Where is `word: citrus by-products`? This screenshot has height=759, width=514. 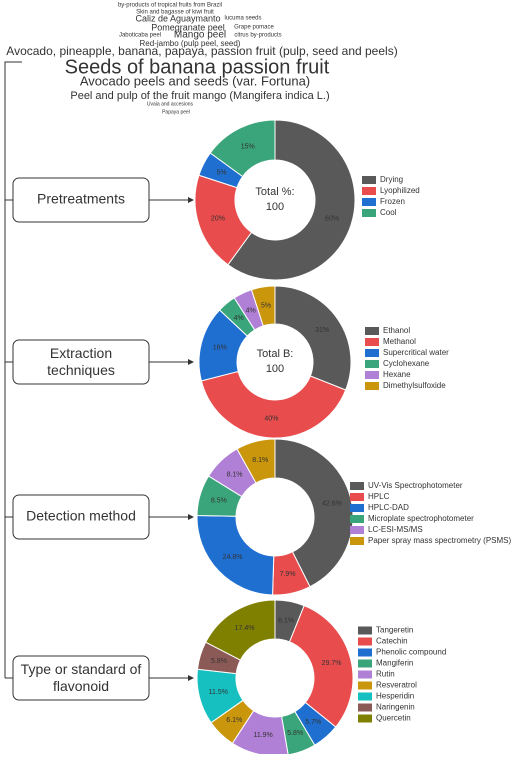
word: citrus by-products is located at coordinates (257, 36).